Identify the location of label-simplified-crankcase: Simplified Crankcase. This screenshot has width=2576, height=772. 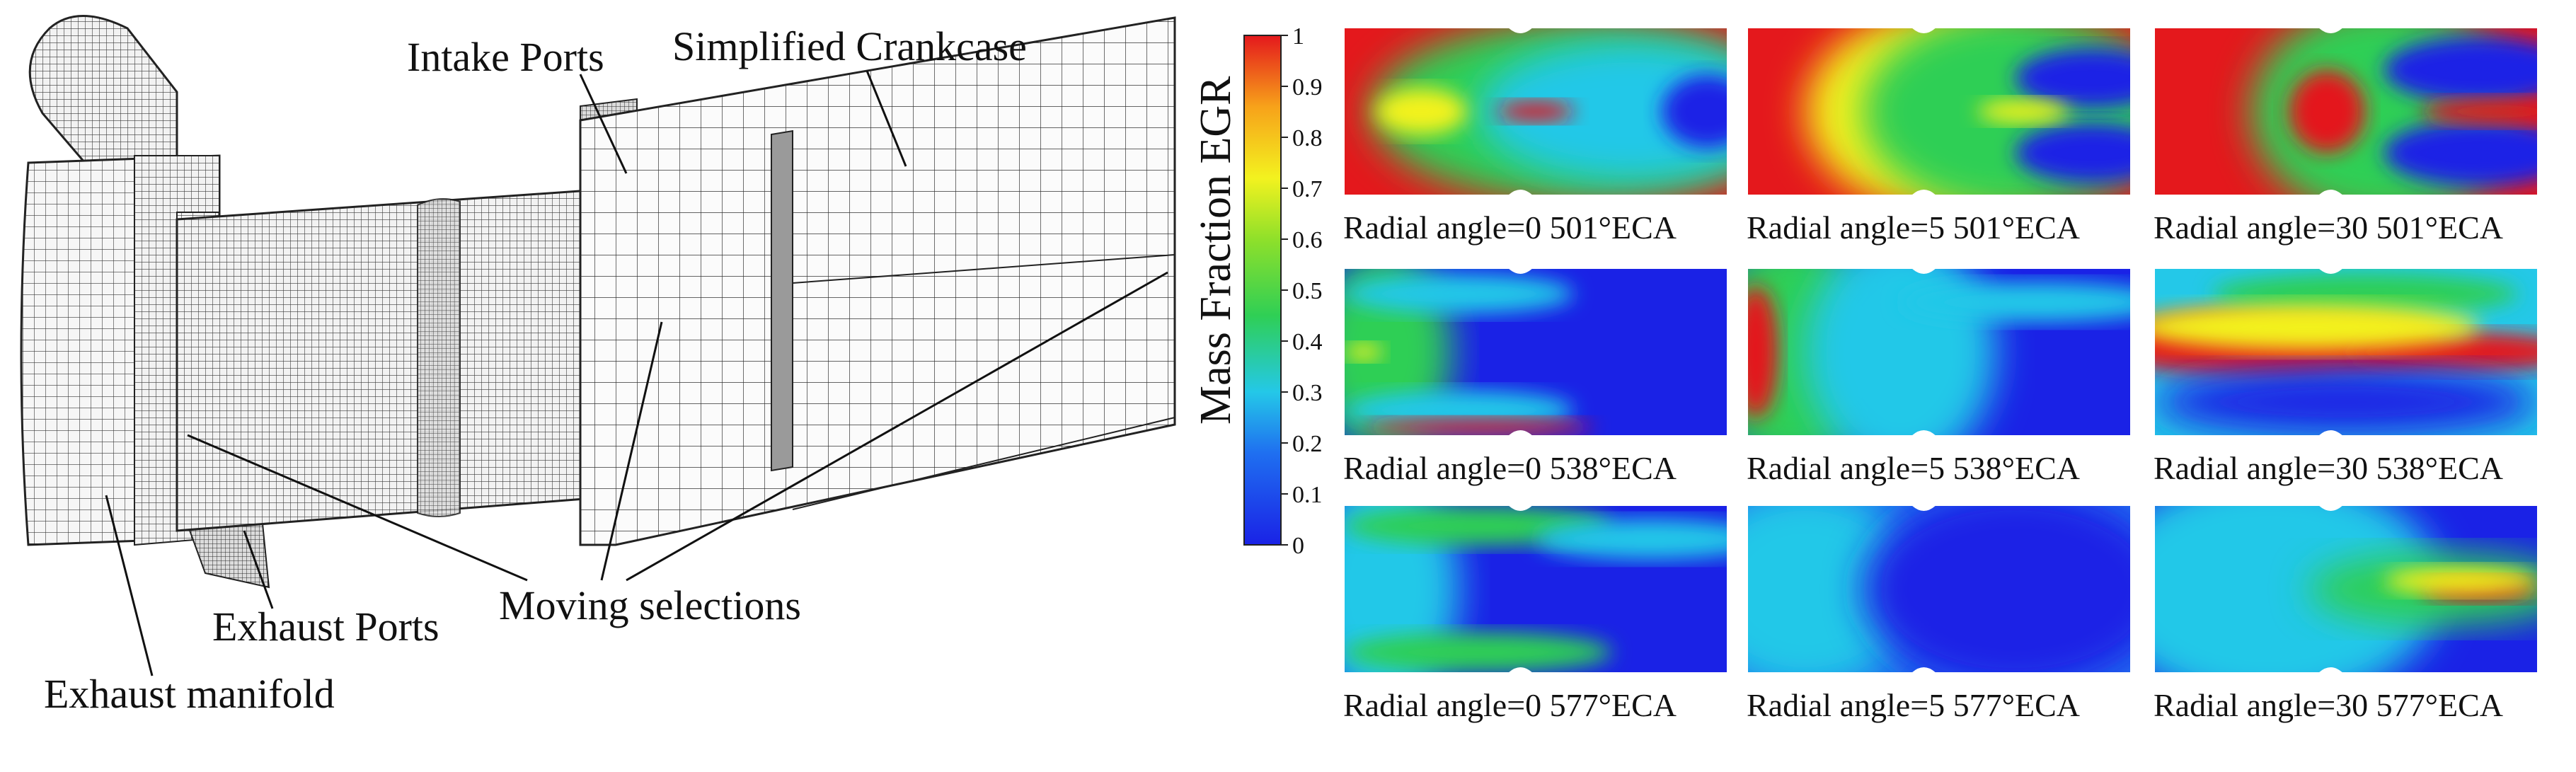
(850, 46).